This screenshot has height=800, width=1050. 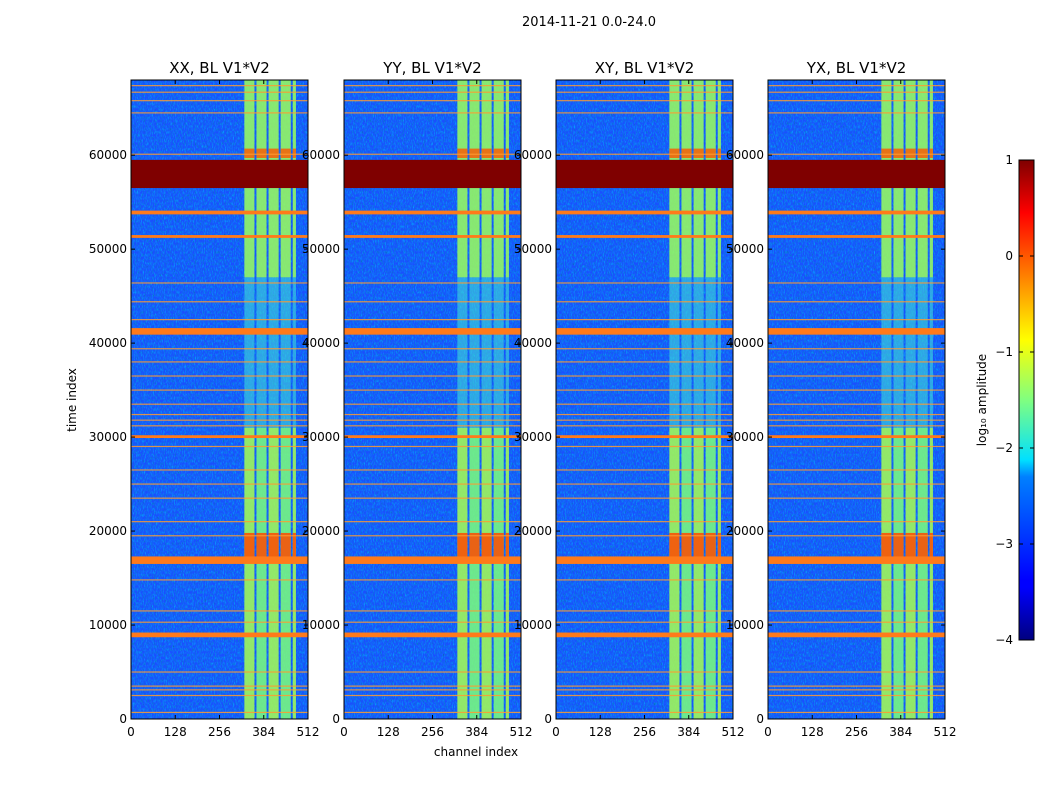 What do you see at coordinates (589, 22) in the screenshot?
I see `figure-title: 2014-11-21 0.0-24.0` at bounding box center [589, 22].